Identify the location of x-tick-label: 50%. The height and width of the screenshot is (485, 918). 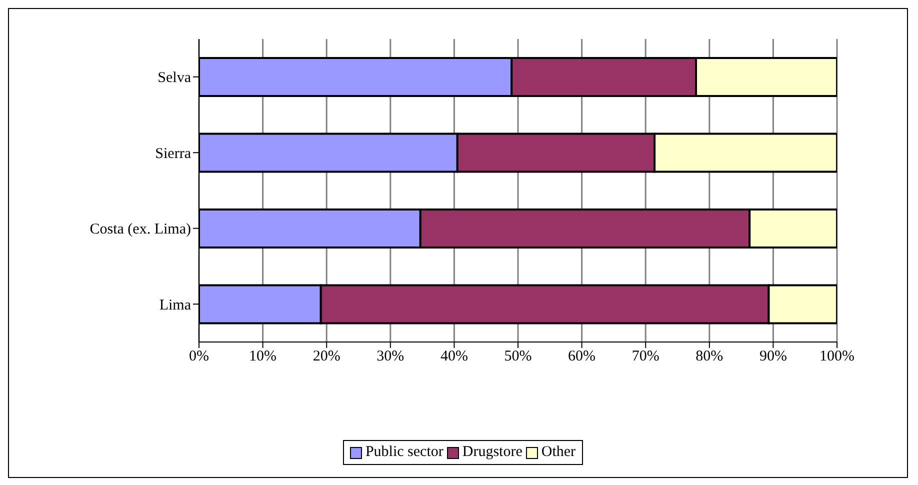
(518, 356).